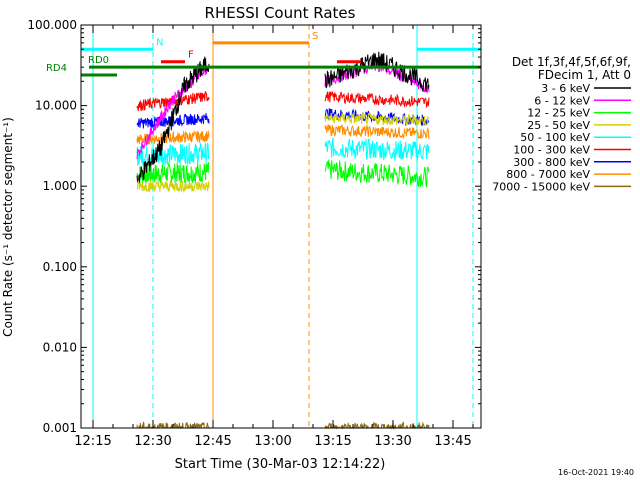 The width and height of the screenshot is (640, 480). Describe the element at coordinates (555, 137) in the screenshot. I see `legend-label-4: 50 - 100 keV` at that location.